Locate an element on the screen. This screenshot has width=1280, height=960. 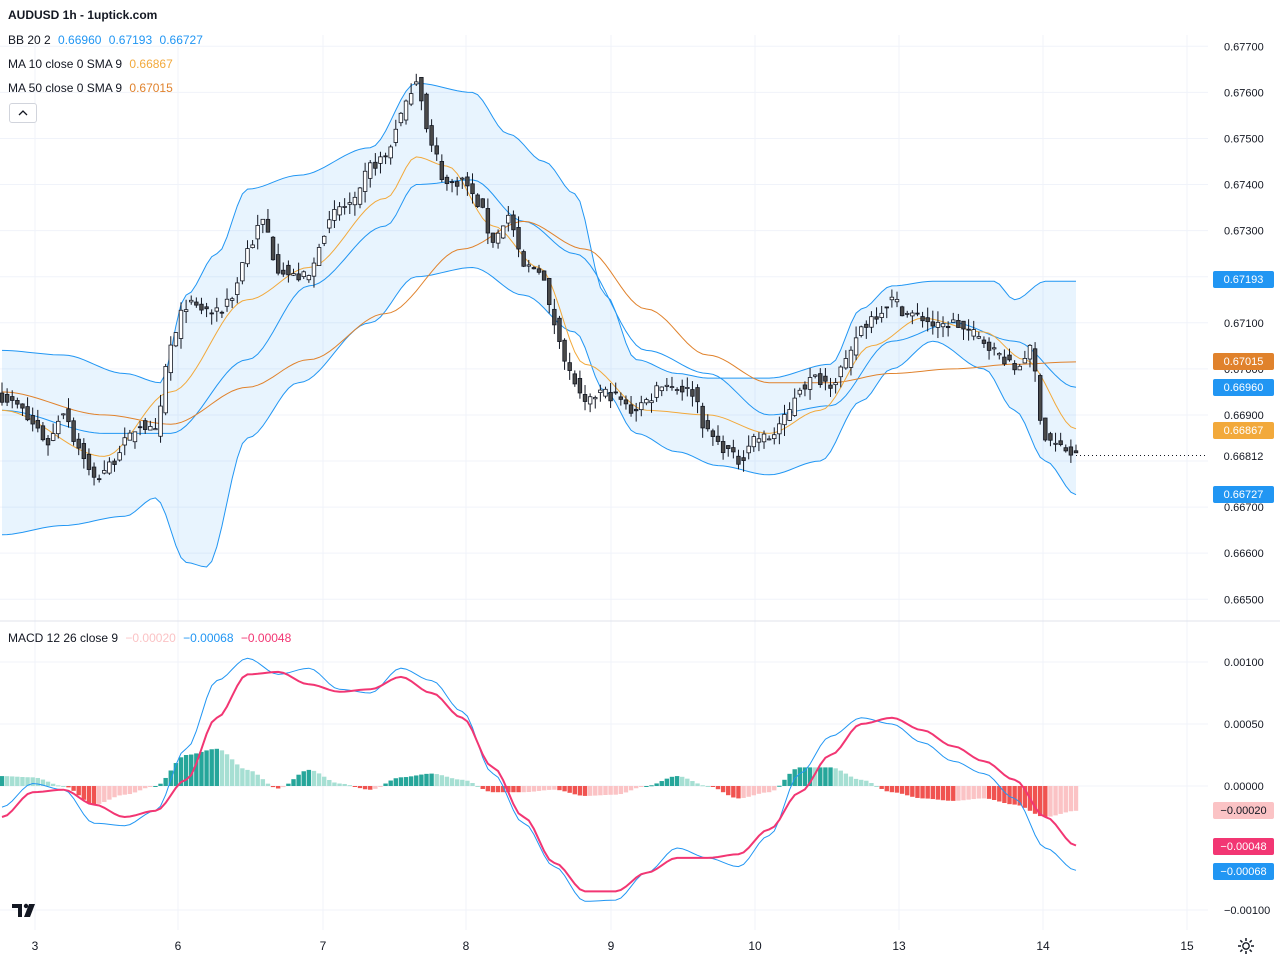
collapse-legend-button is located at coordinates (23, 113).